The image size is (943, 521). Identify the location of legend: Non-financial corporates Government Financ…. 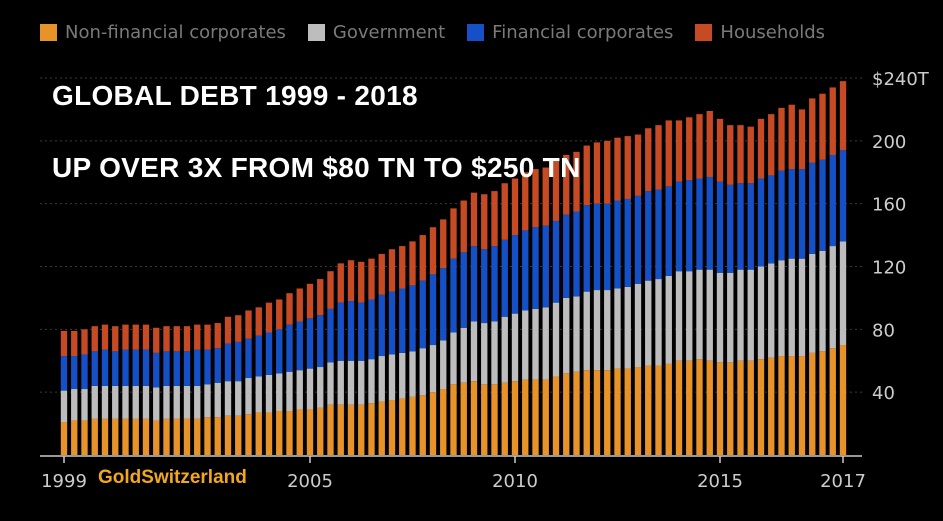
(432, 32).